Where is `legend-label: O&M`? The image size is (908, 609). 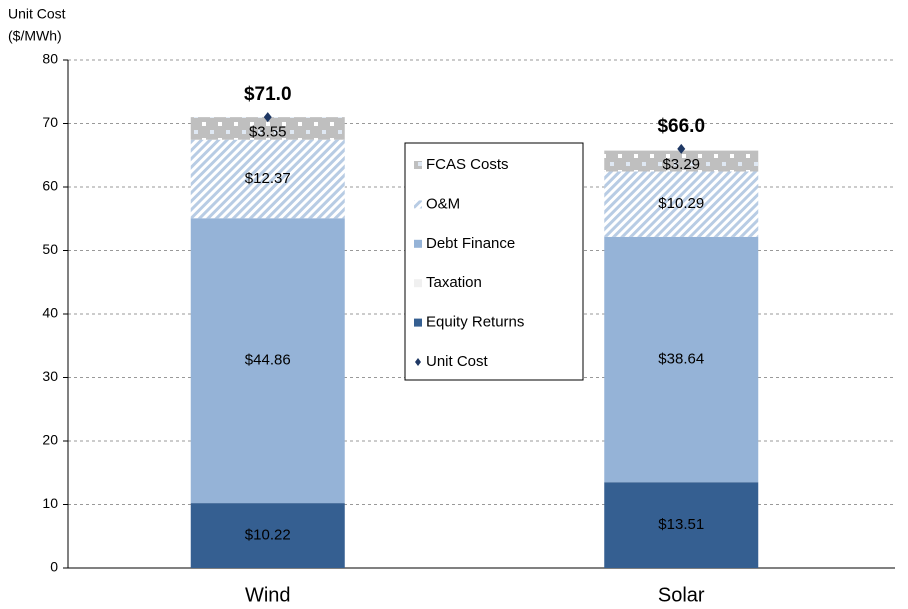
legend-label: O&M is located at coordinates (443, 203).